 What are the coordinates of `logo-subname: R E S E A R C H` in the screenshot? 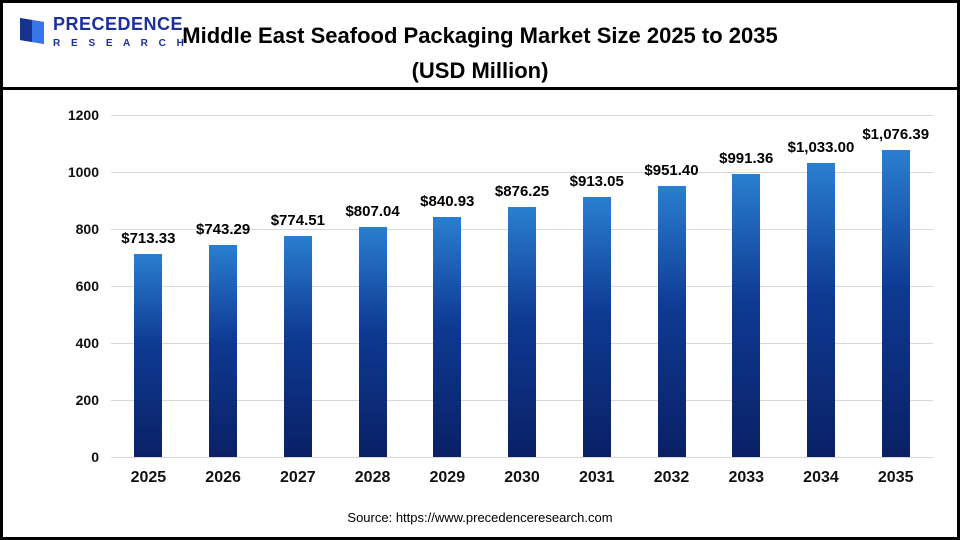 It's located at (120, 43).